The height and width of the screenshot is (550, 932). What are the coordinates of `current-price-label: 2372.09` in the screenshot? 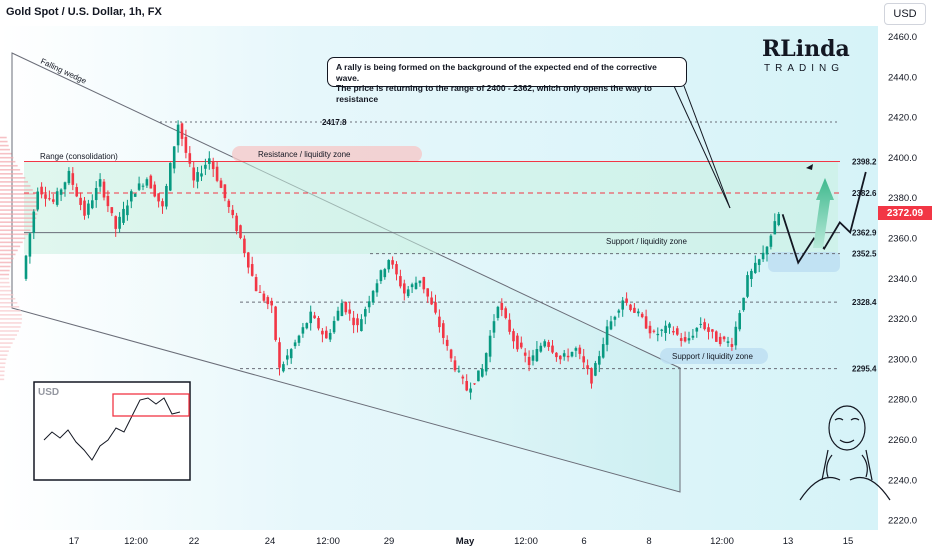 It's located at (905, 213).